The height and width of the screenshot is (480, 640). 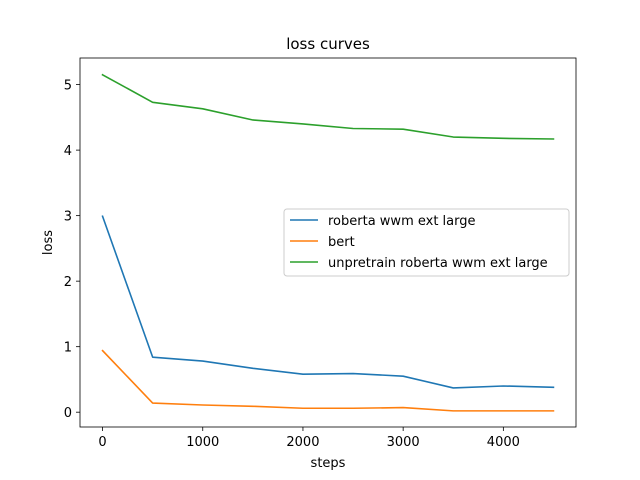 What do you see at coordinates (328, 44) in the screenshot?
I see `chart-title: loss curves` at bounding box center [328, 44].